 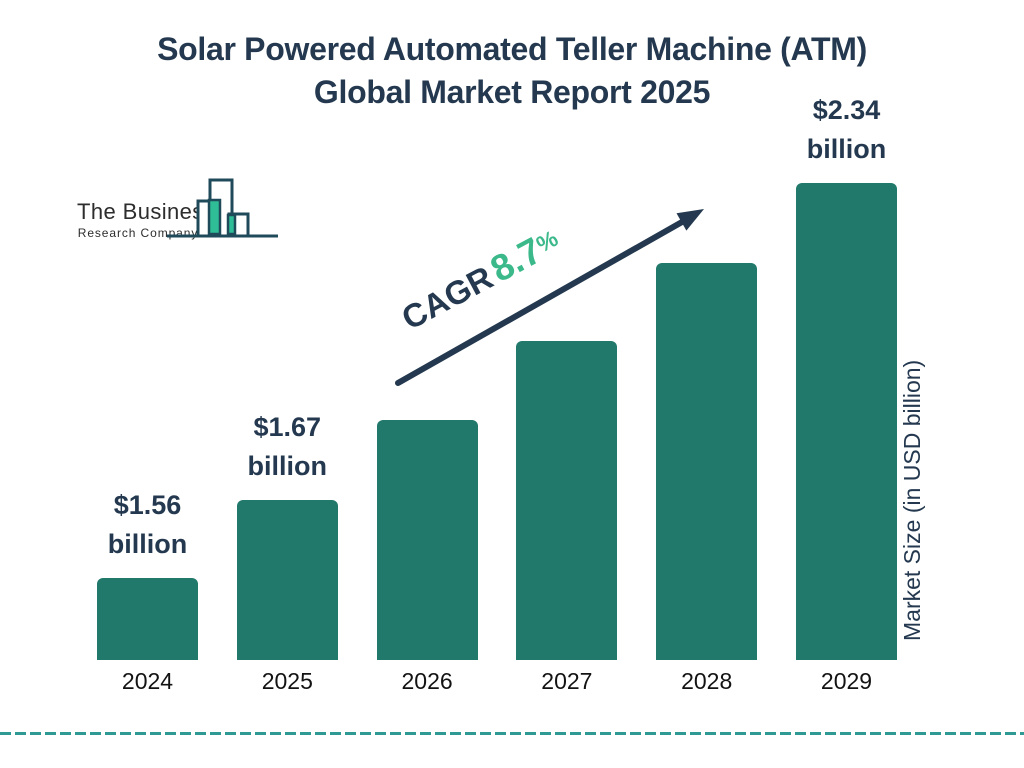 What do you see at coordinates (912, 500) in the screenshot?
I see `y-axis-label: Market Size (in USD billion)` at bounding box center [912, 500].